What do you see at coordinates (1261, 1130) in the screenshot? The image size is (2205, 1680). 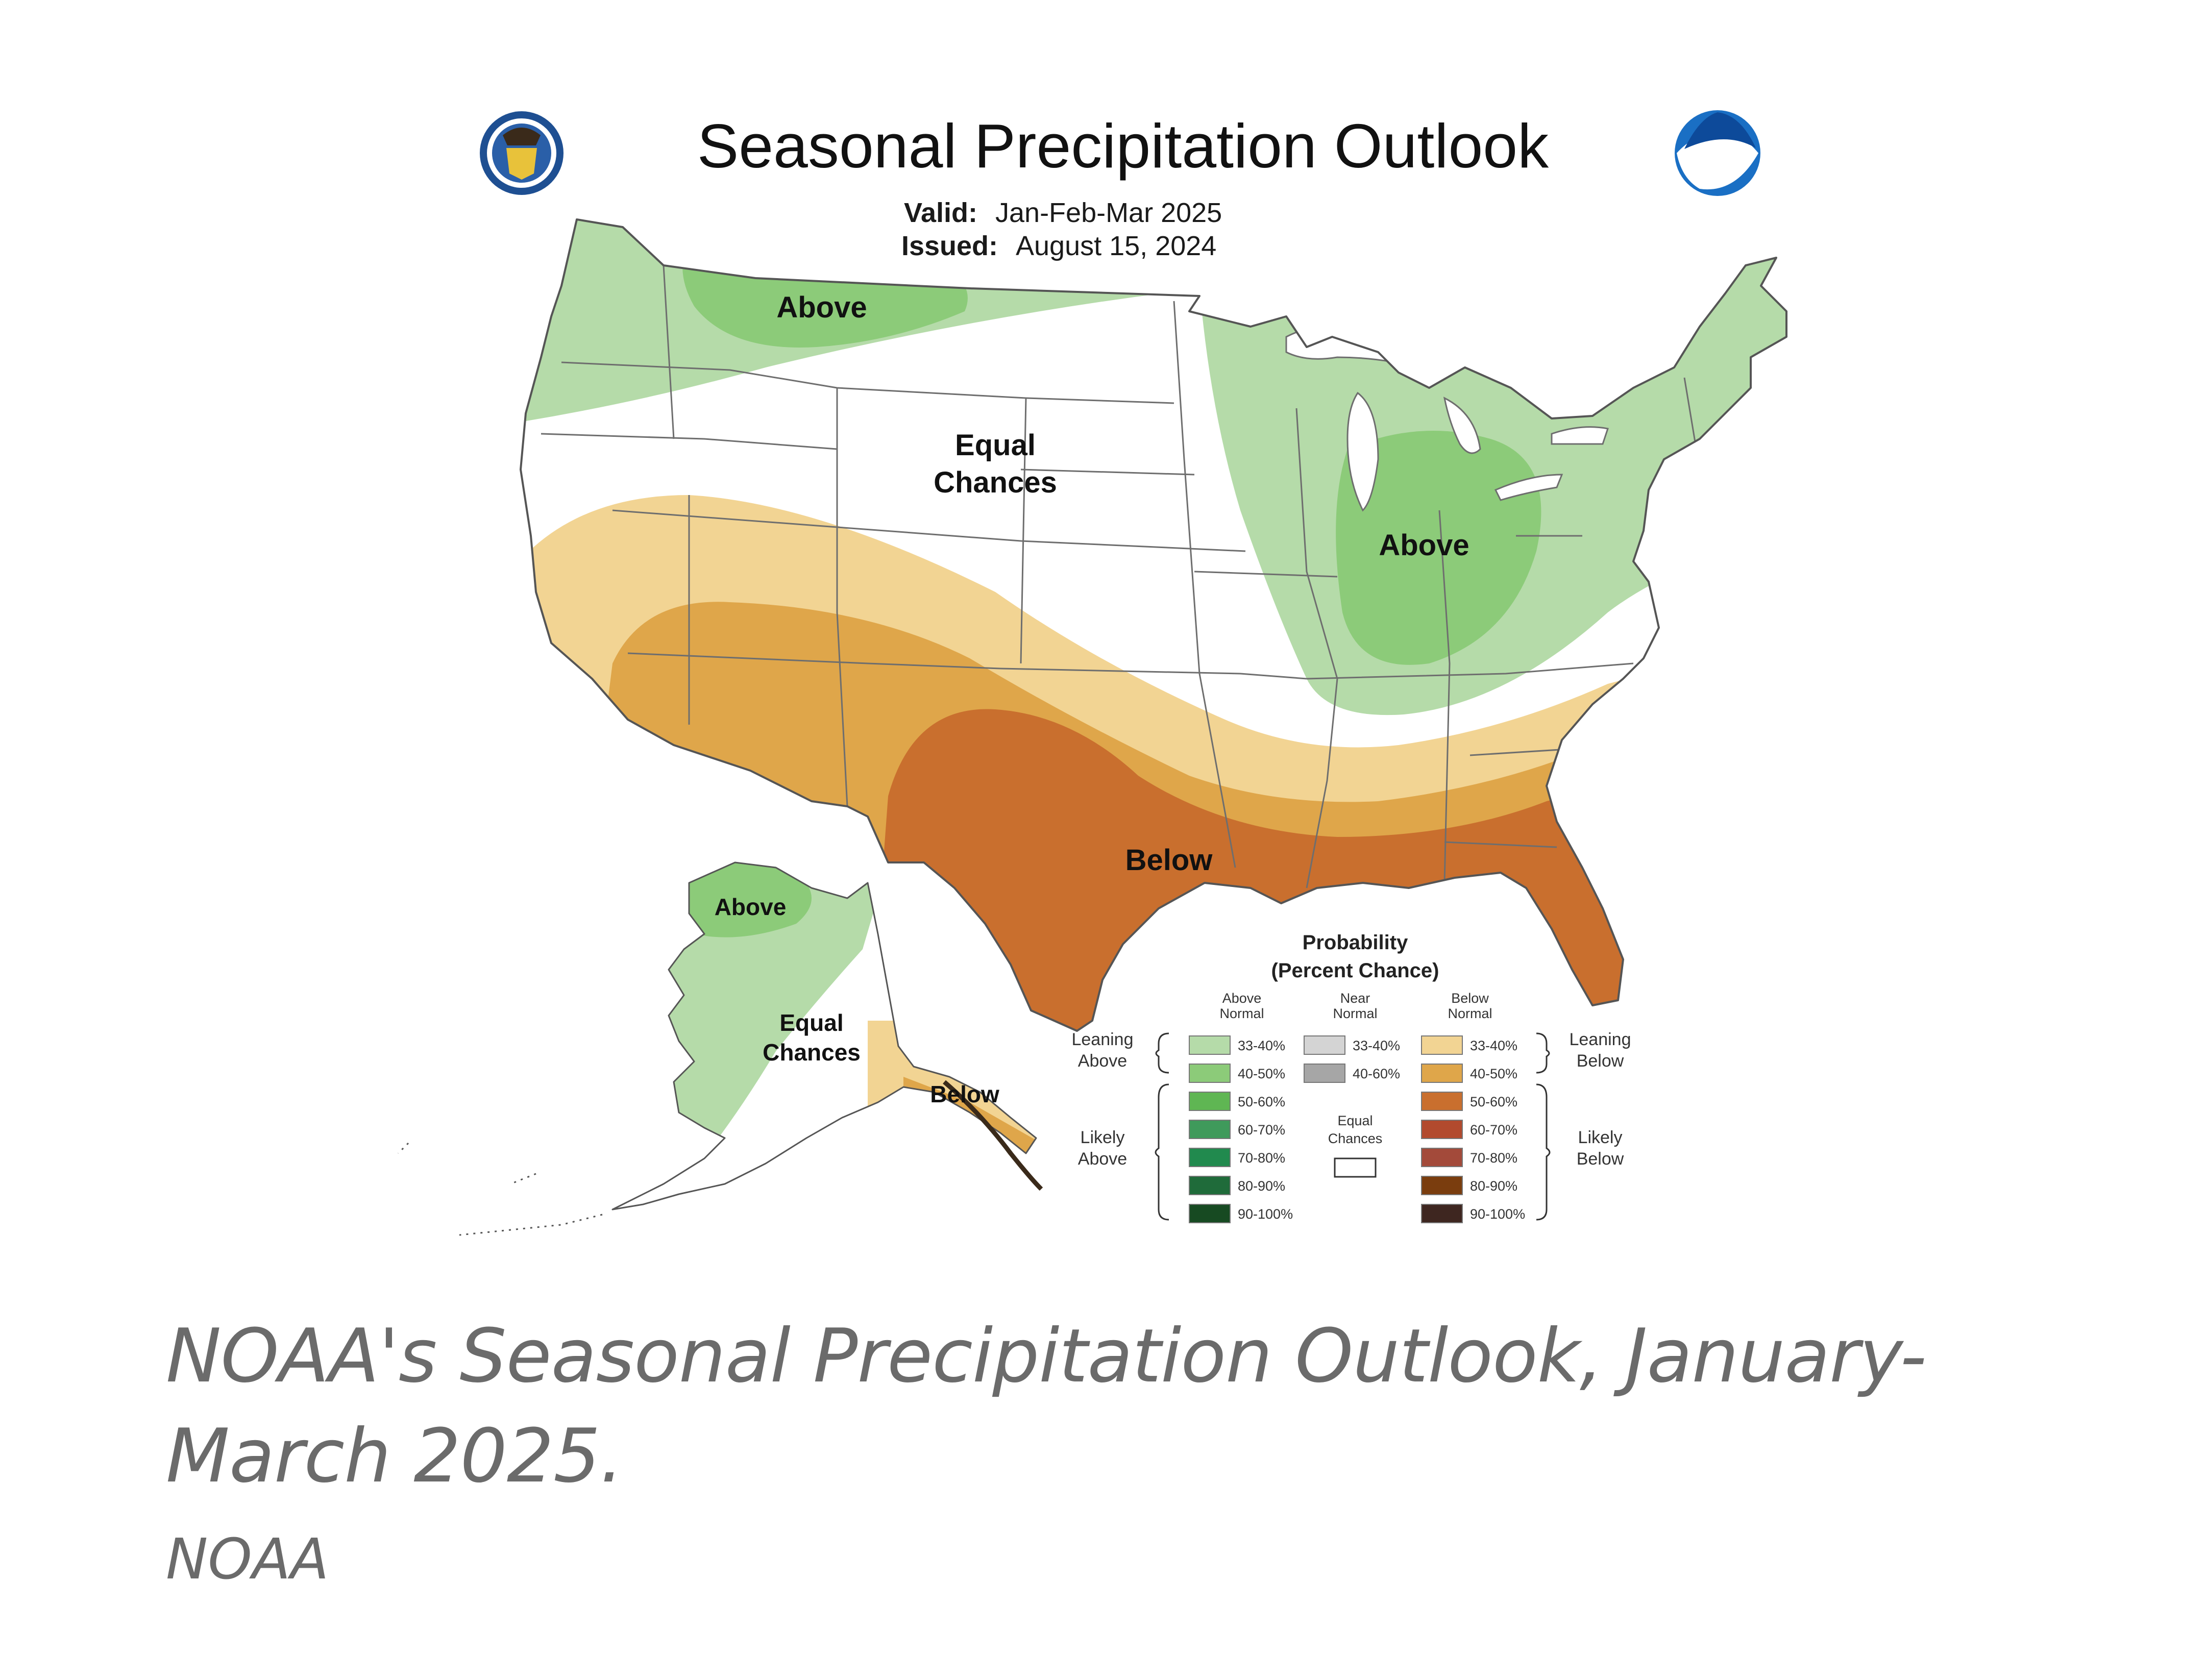 I see `legend-above-label: 60-70%` at bounding box center [1261, 1130].